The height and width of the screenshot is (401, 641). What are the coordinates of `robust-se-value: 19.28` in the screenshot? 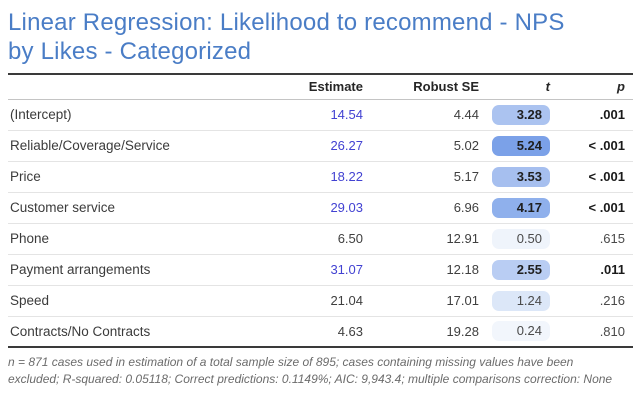 It's located at (462, 331).